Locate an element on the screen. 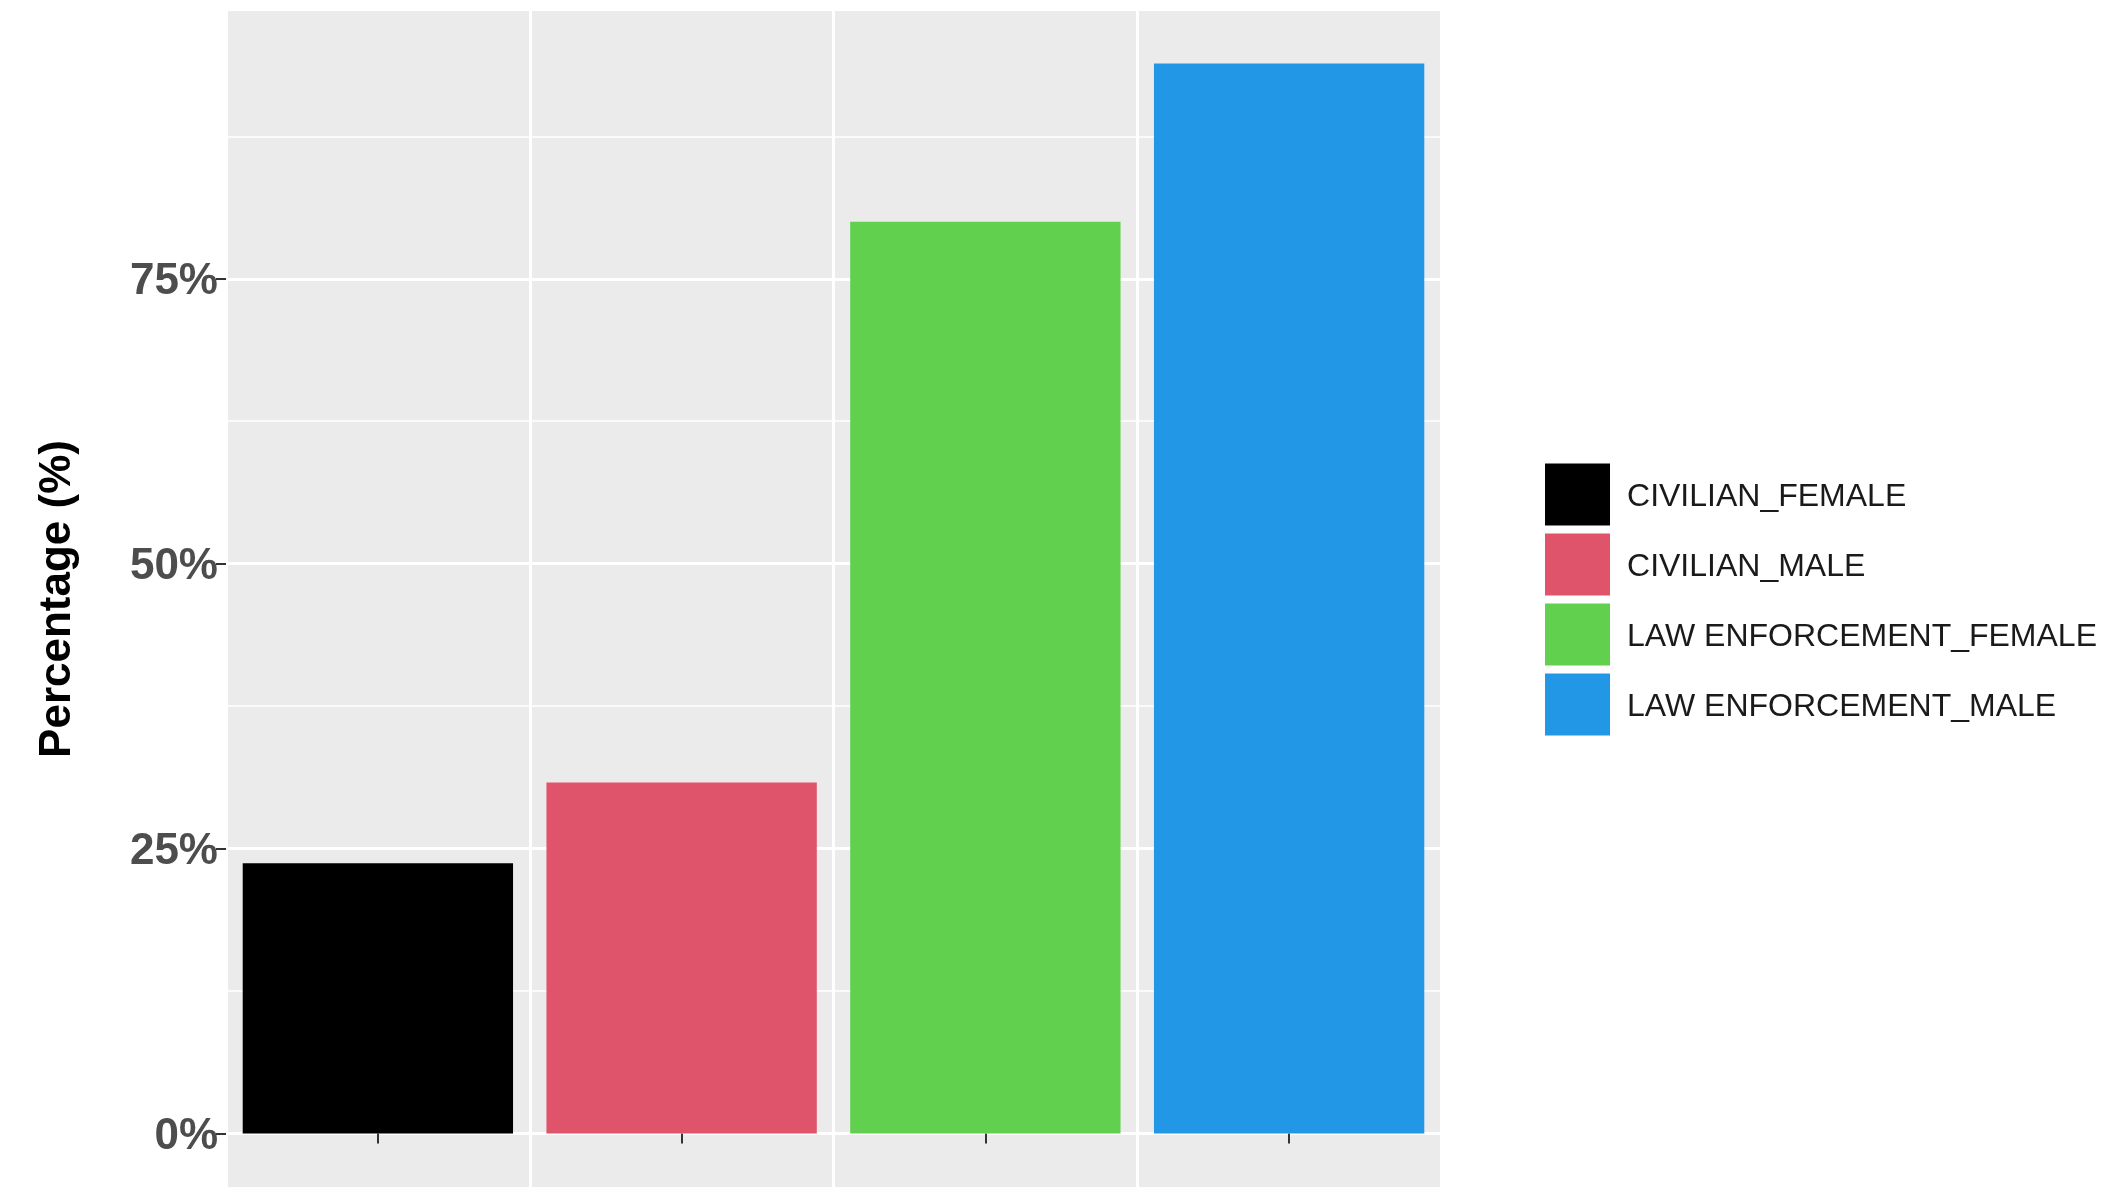  y-axis-title: Percentage (%) is located at coordinates (54, 599).